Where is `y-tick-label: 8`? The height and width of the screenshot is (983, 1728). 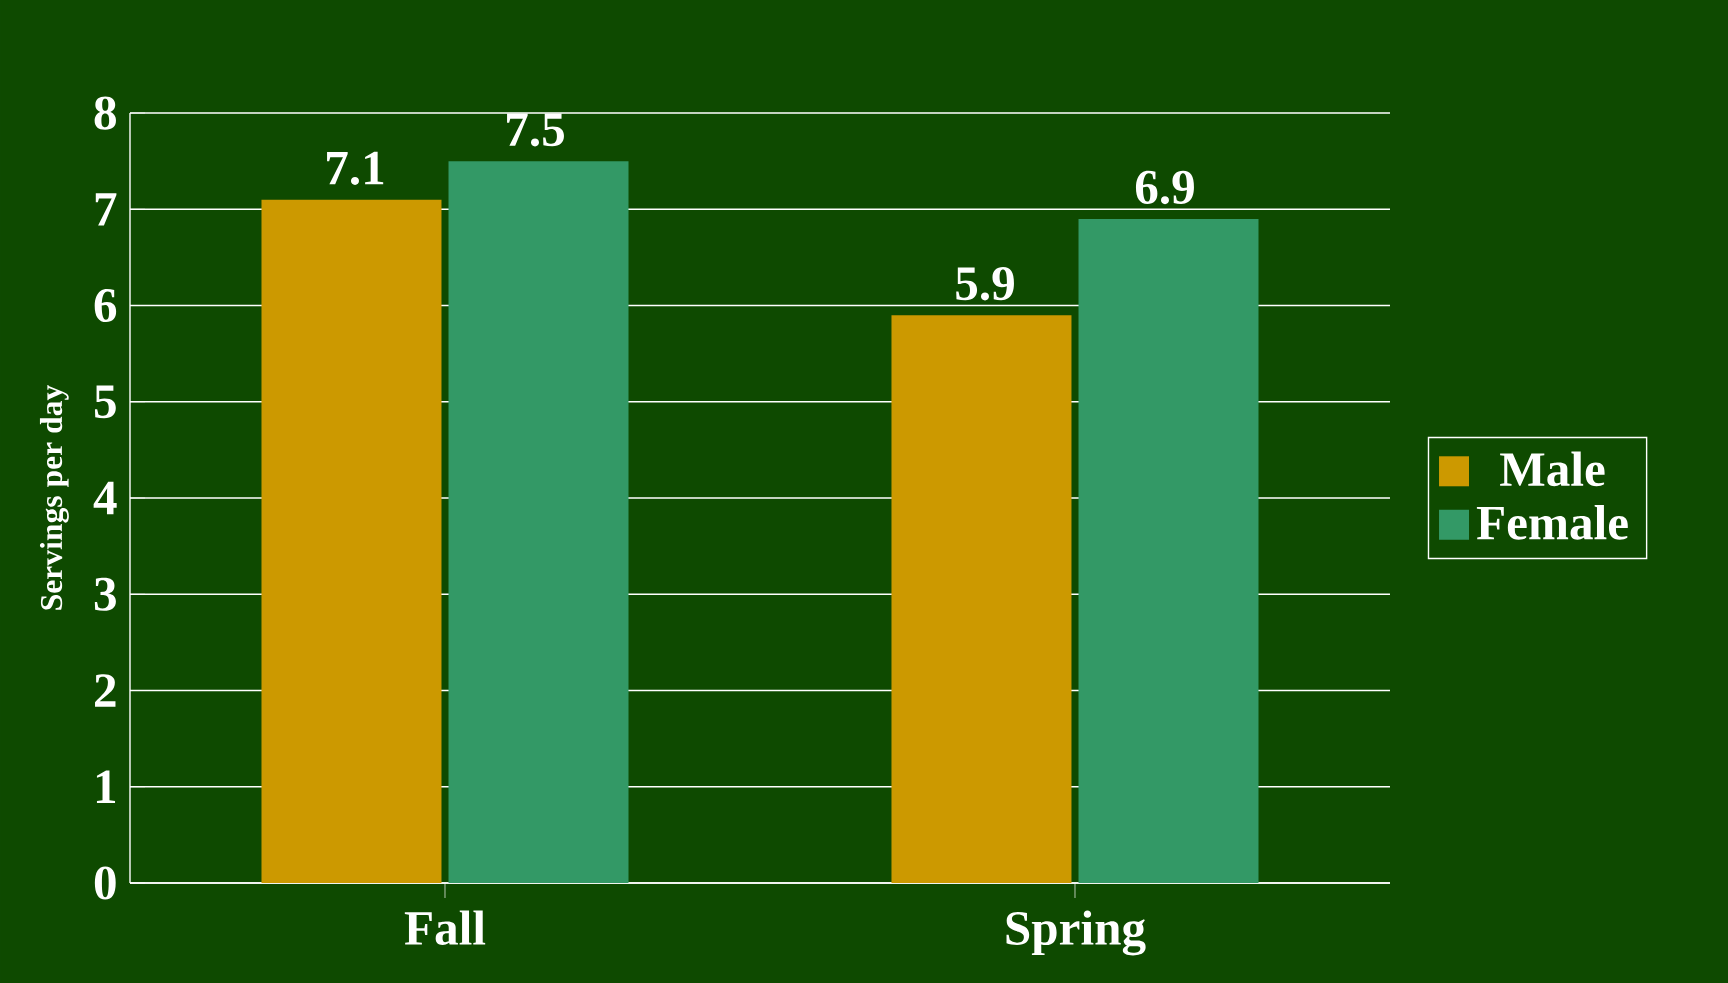
y-tick-label: 8 is located at coordinates (105, 113).